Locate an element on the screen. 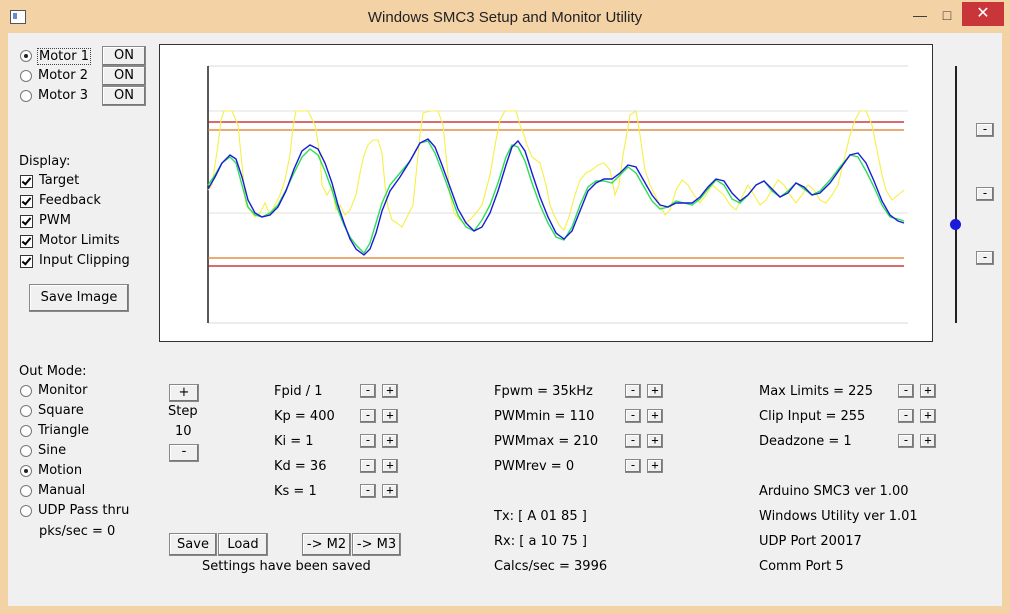  ks-plus-button: + is located at coordinates (390, 491).